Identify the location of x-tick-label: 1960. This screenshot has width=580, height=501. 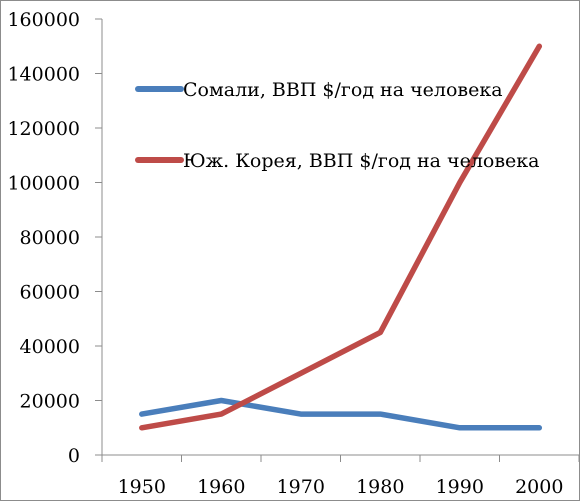
(221, 487).